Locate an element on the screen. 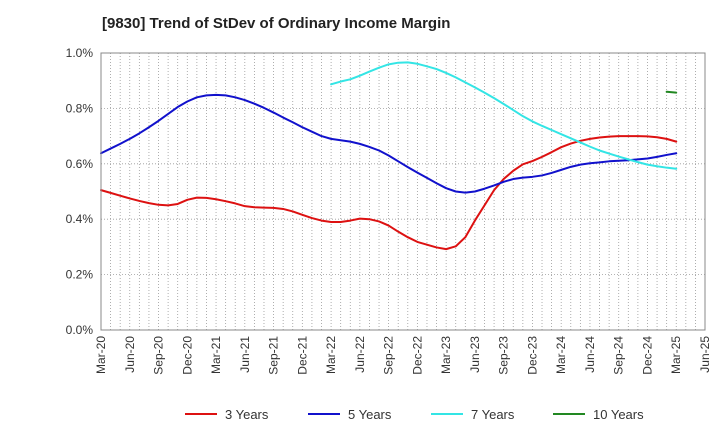 This screenshot has height=440, width=720. x-tick-label: Sep-22 is located at coordinates (389, 355).